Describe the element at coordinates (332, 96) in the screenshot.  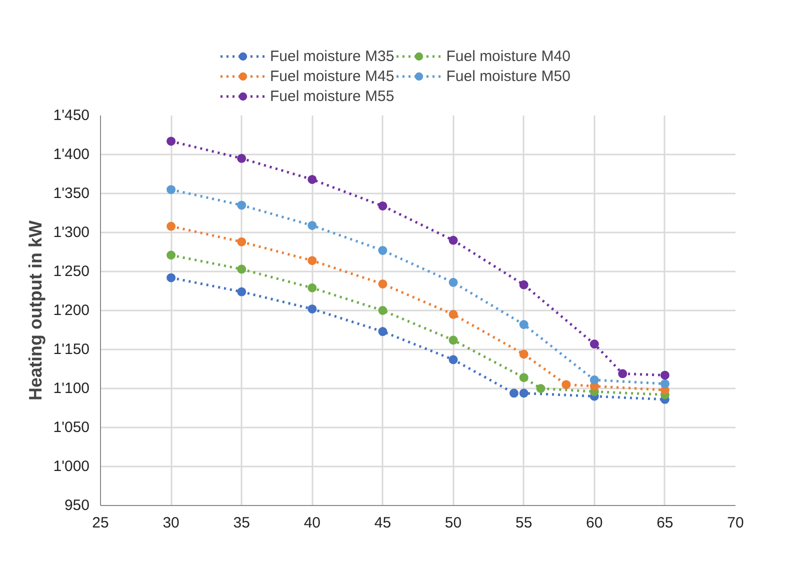
I see `legend-label: Fuel moisture M55` at that location.